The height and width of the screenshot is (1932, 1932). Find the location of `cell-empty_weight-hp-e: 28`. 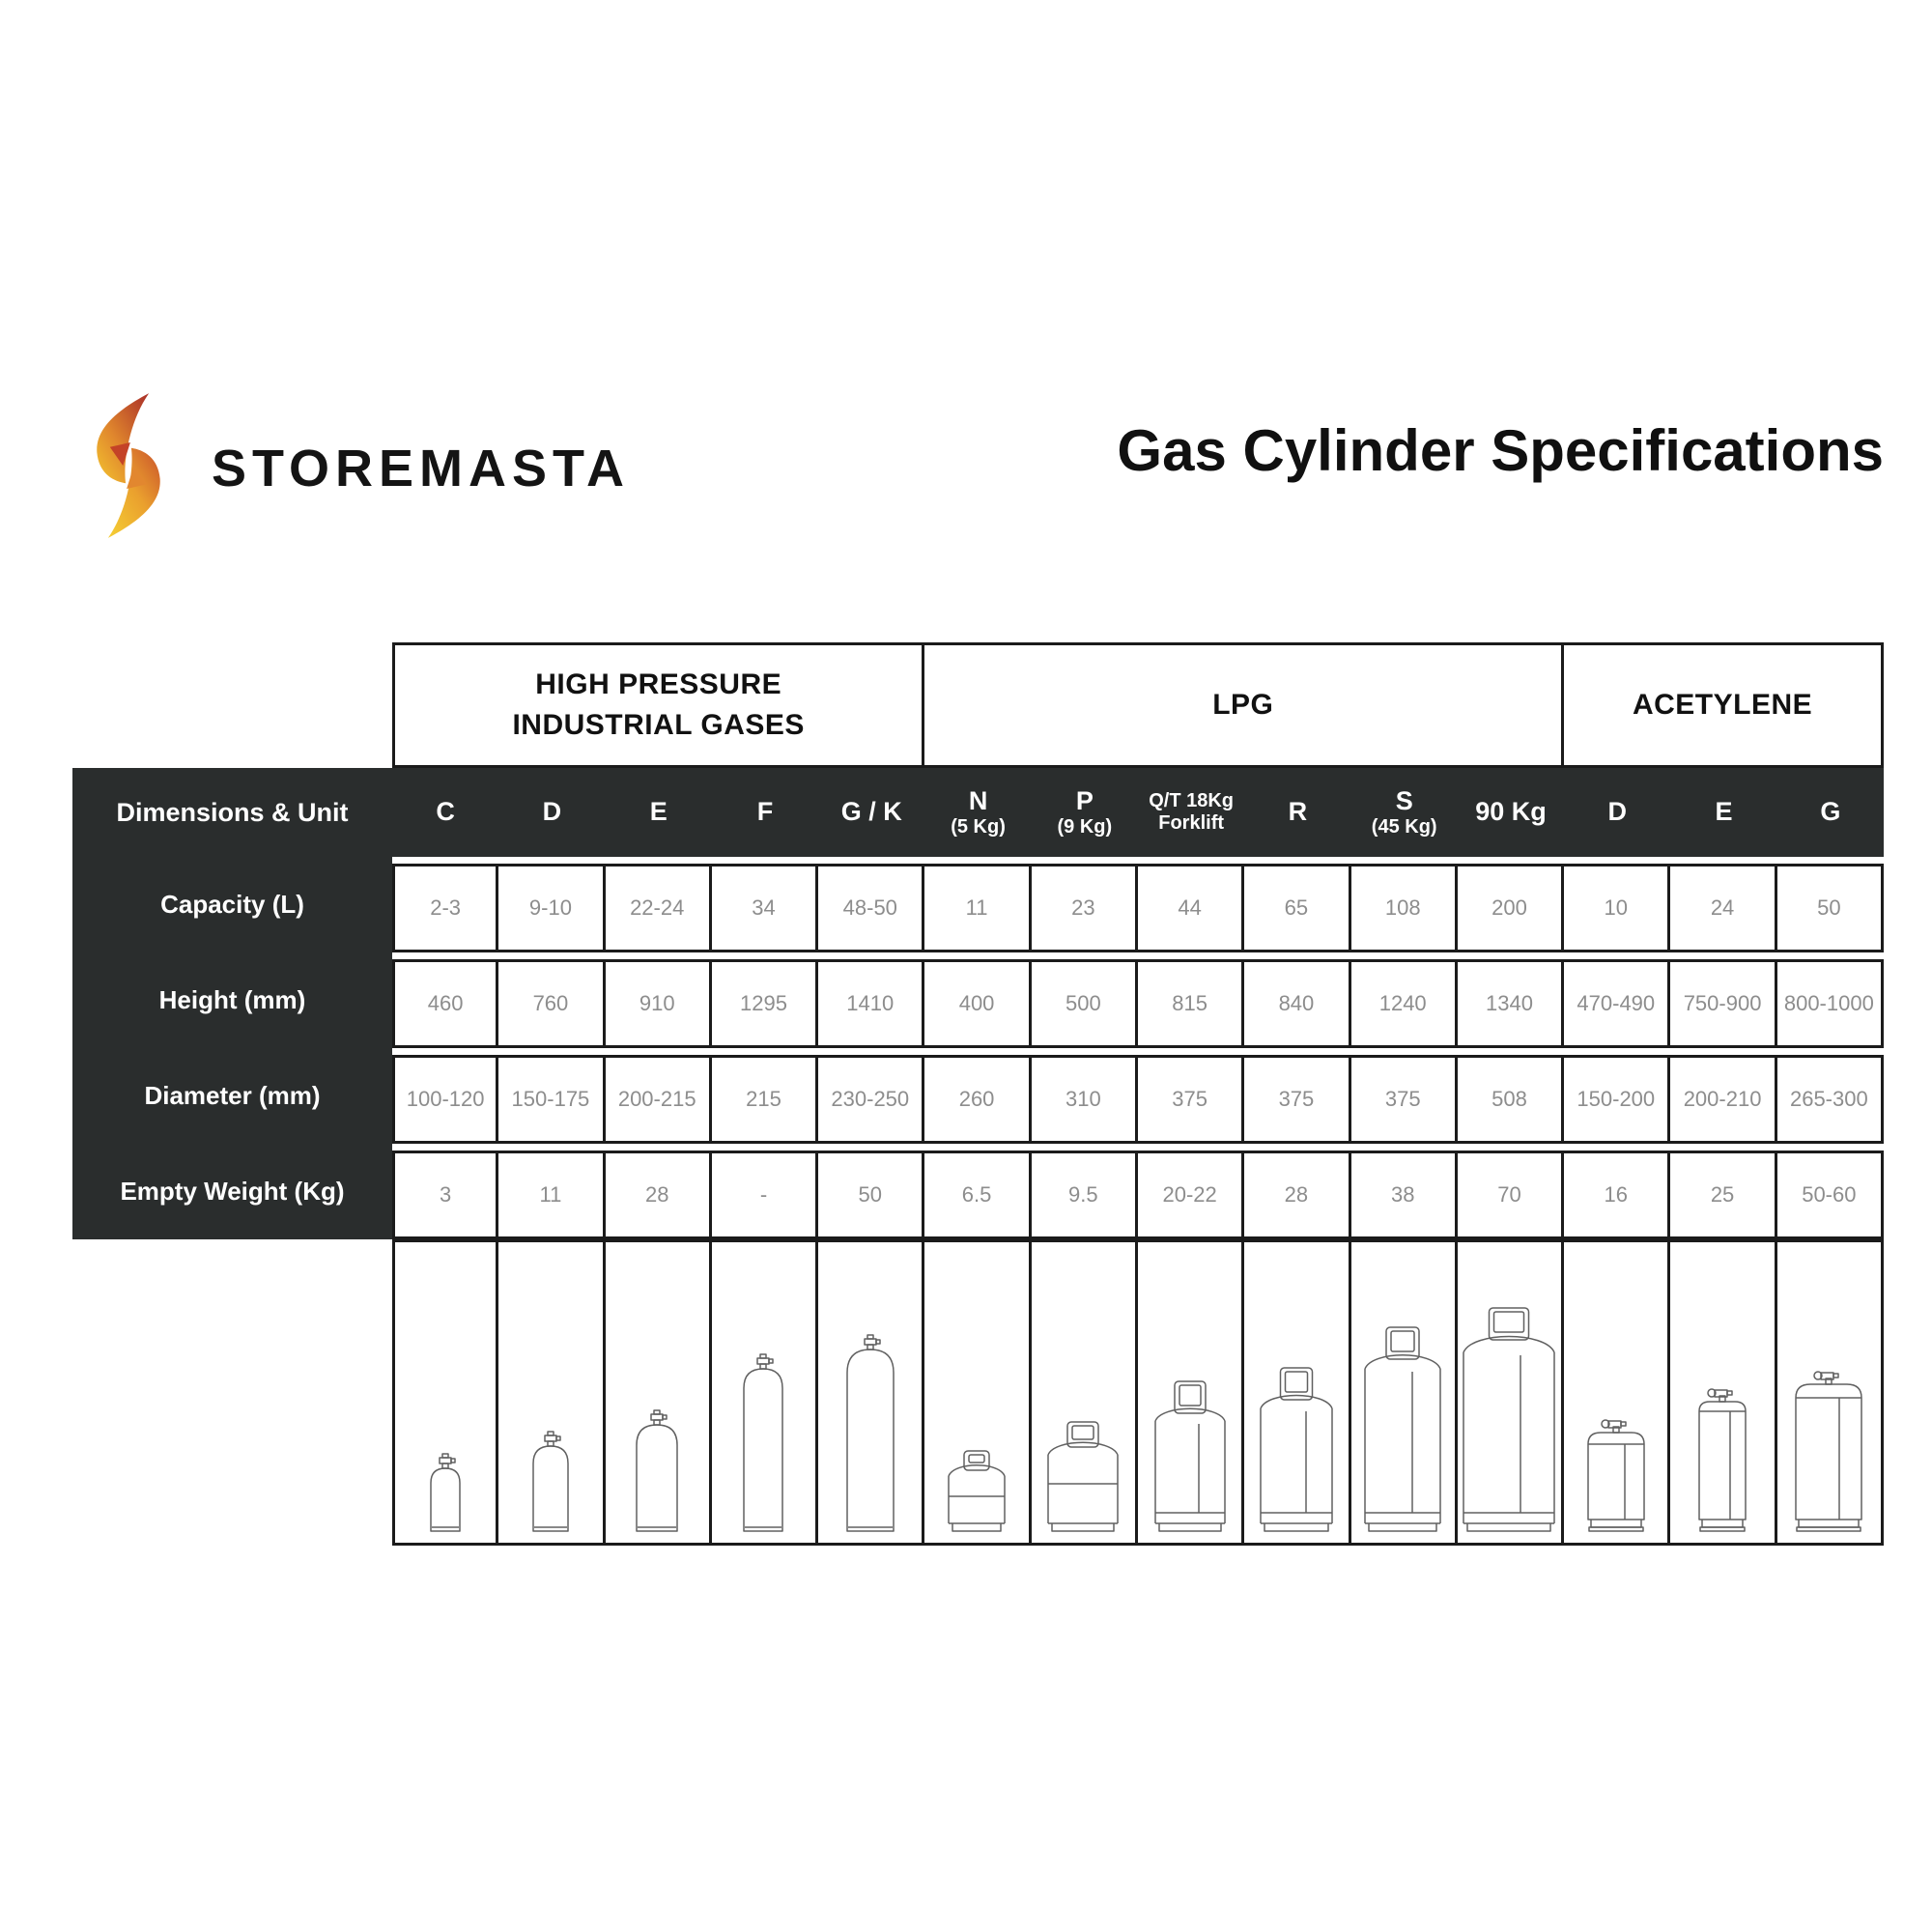

cell-empty_weight-hp-e: 28 is located at coordinates (657, 1195).